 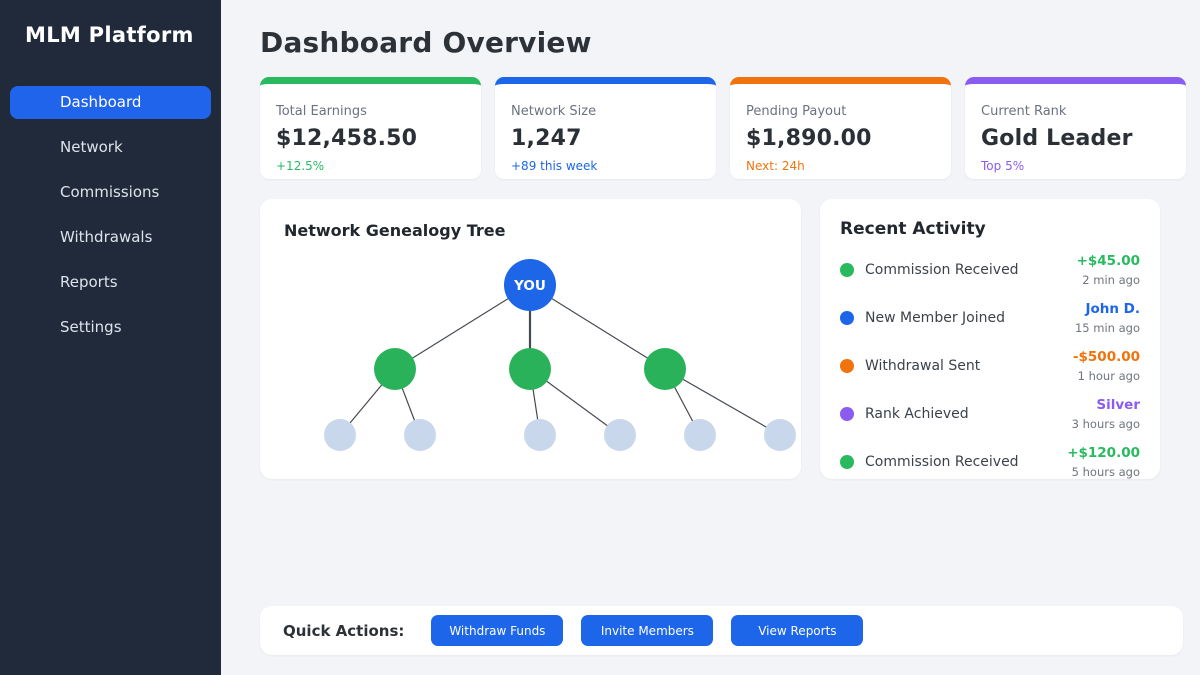 I want to click on activity-row-right: +$45.00 2 min ago, so click(x=1108, y=270).